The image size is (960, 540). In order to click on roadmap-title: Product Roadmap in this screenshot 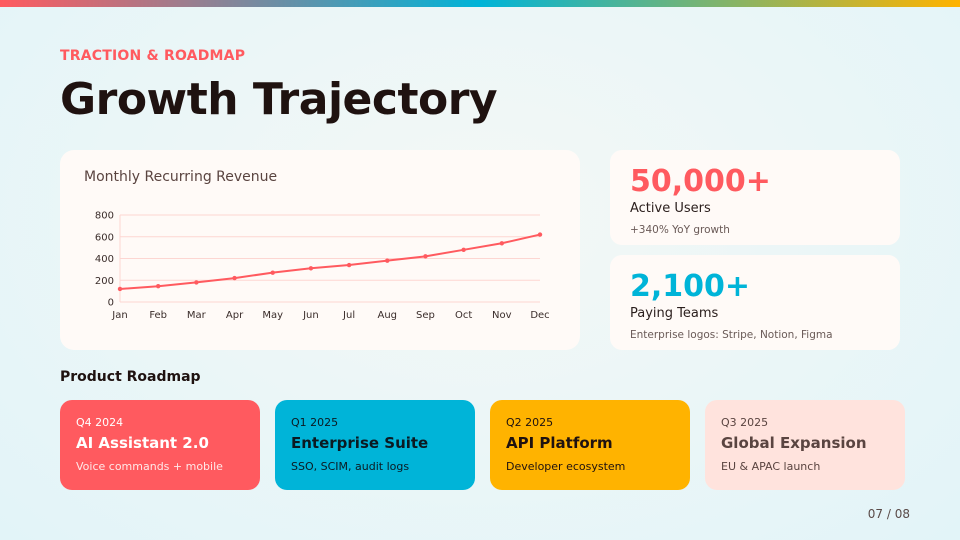, I will do `click(130, 377)`.